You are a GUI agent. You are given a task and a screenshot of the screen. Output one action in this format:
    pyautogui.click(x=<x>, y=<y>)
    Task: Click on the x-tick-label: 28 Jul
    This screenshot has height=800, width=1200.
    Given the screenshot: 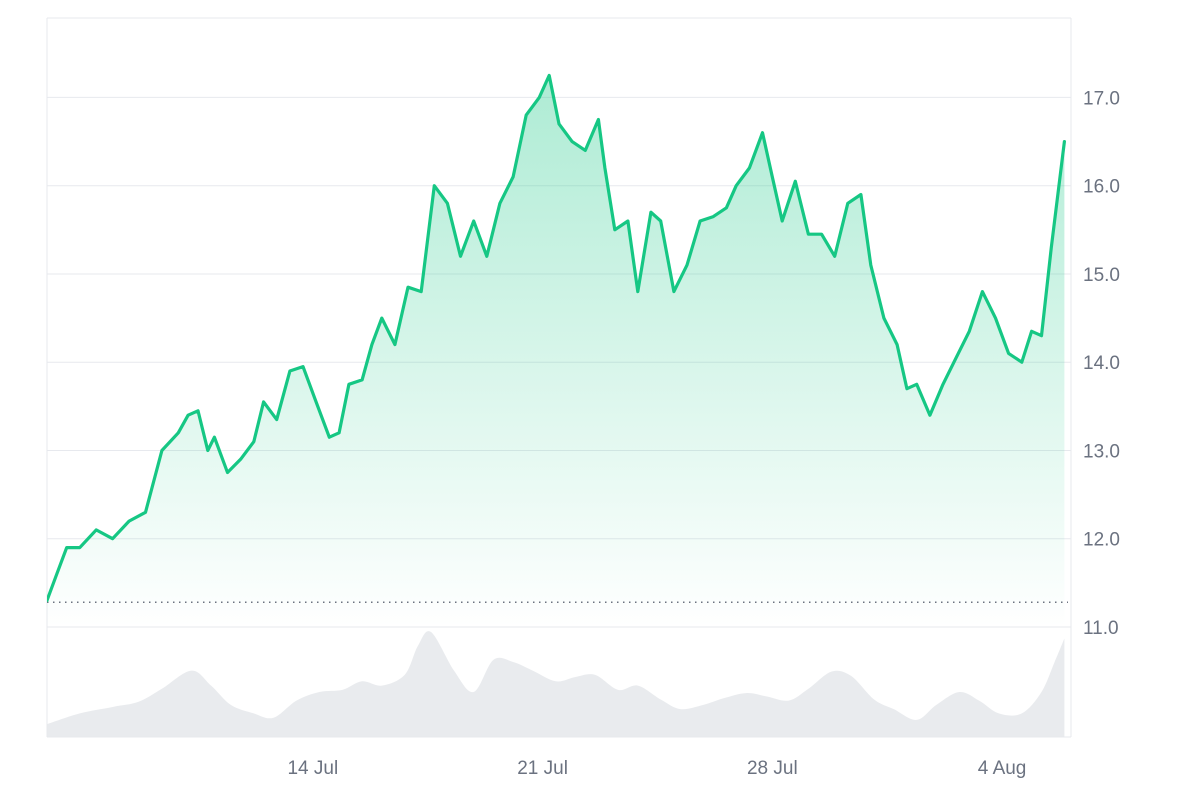 What is the action you would take?
    pyautogui.click(x=772, y=768)
    